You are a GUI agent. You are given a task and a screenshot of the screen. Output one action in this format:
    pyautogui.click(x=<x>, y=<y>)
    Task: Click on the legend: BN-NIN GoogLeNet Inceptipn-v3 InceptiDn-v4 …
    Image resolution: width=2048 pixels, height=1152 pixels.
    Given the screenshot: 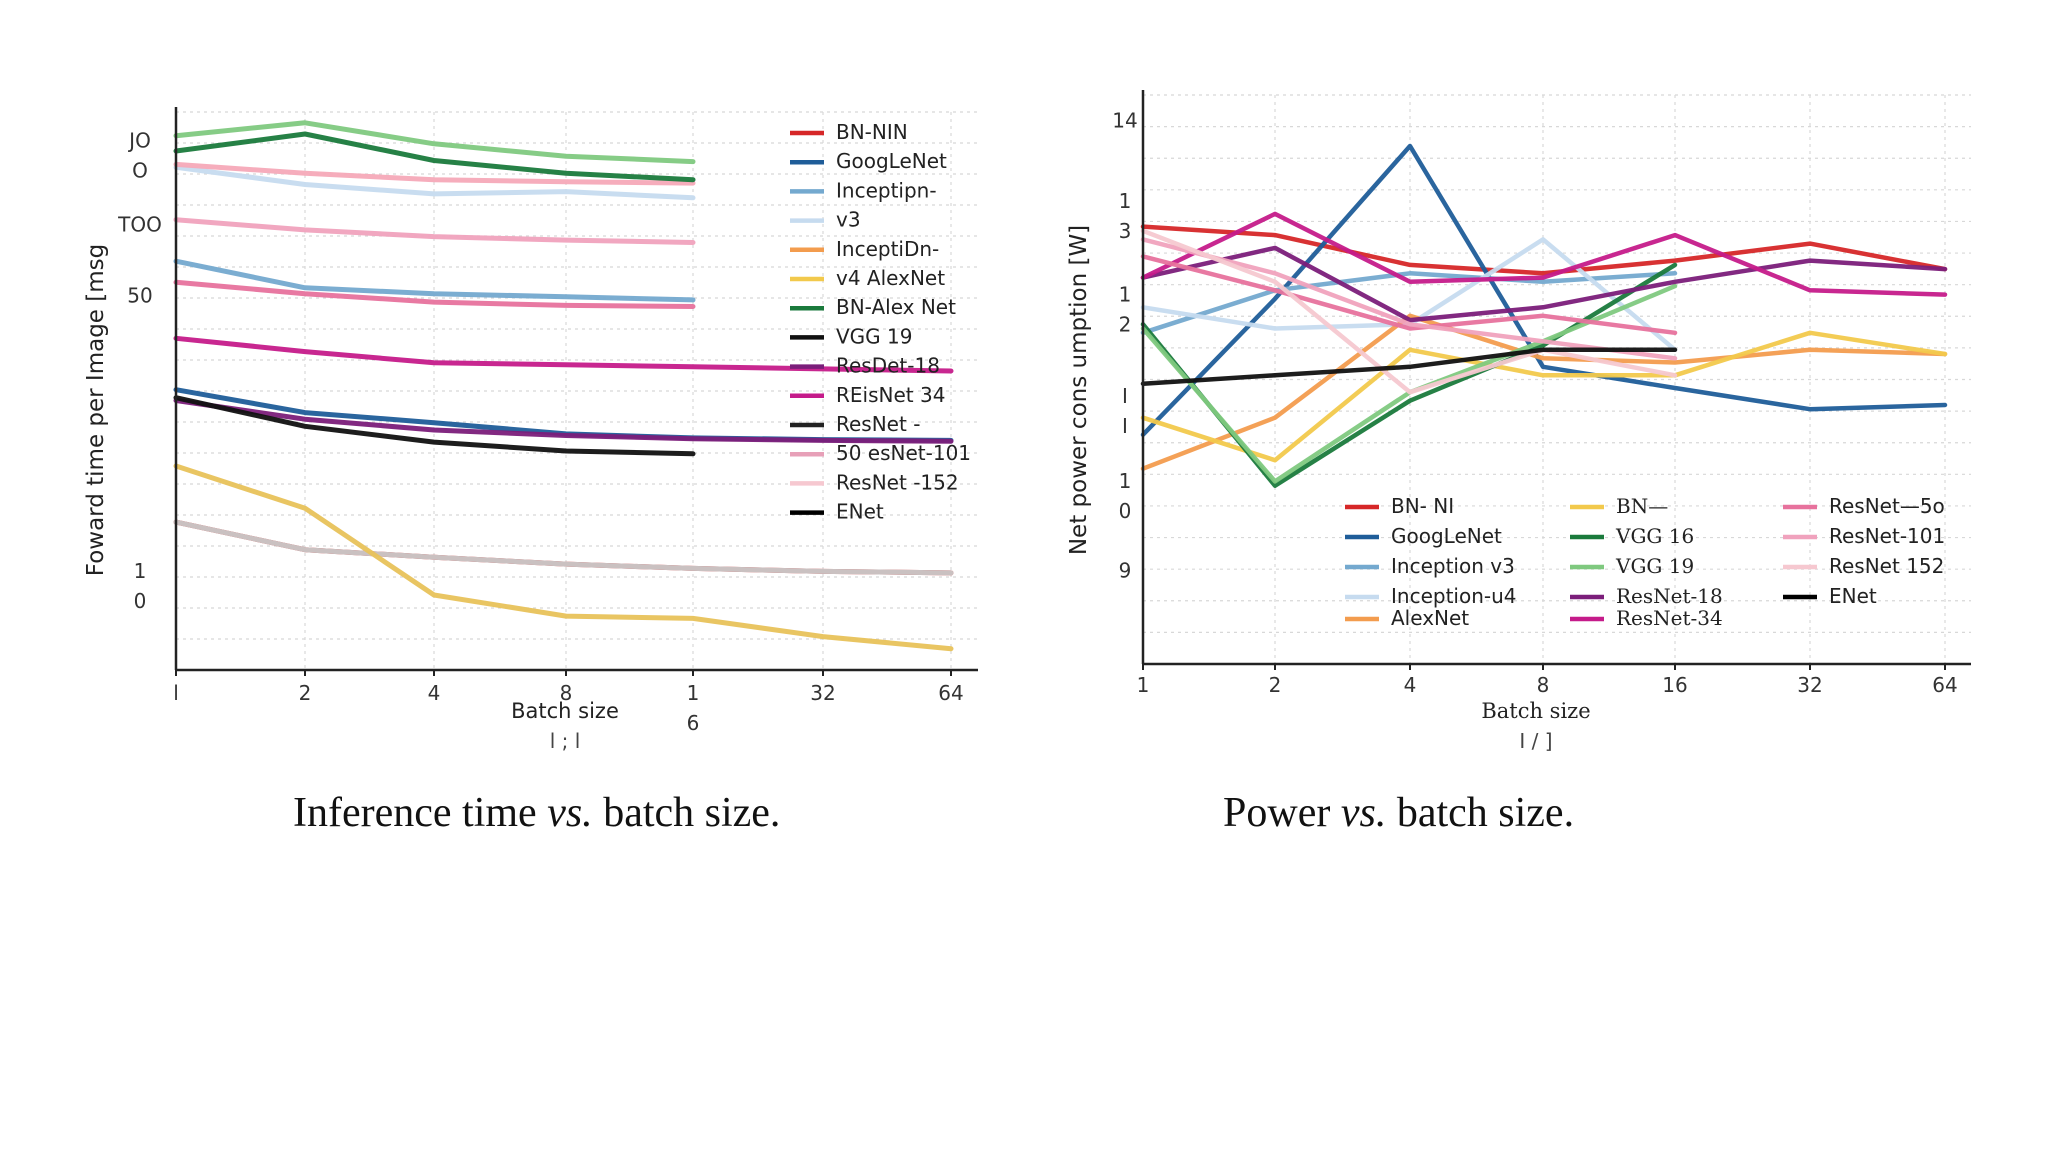 What is the action you would take?
    pyautogui.click(x=880, y=322)
    